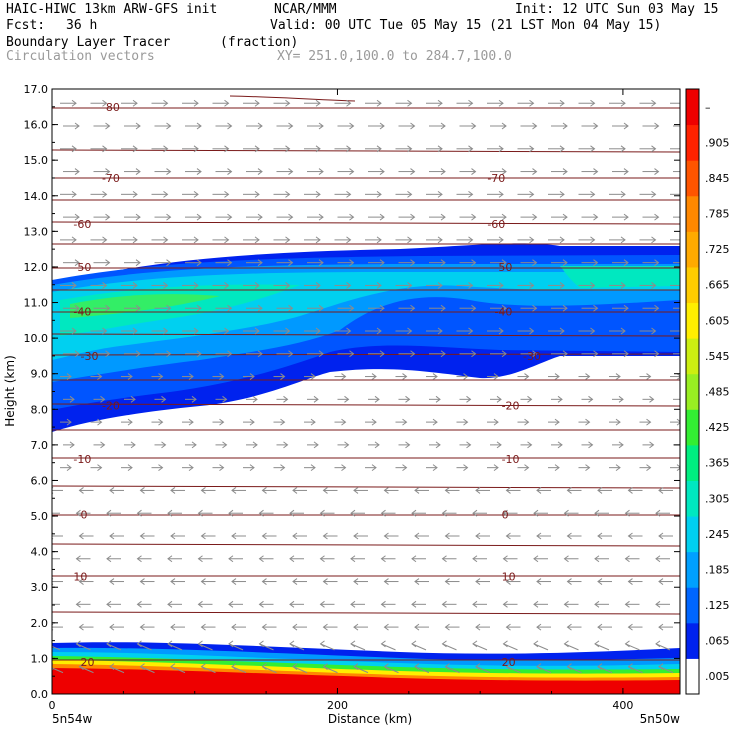 Image resolution: width=740 pixels, height=740 pixels. What do you see at coordinates (708, 107) in the screenshot?
I see `colorbar-label: –` at bounding box center [708, 107].